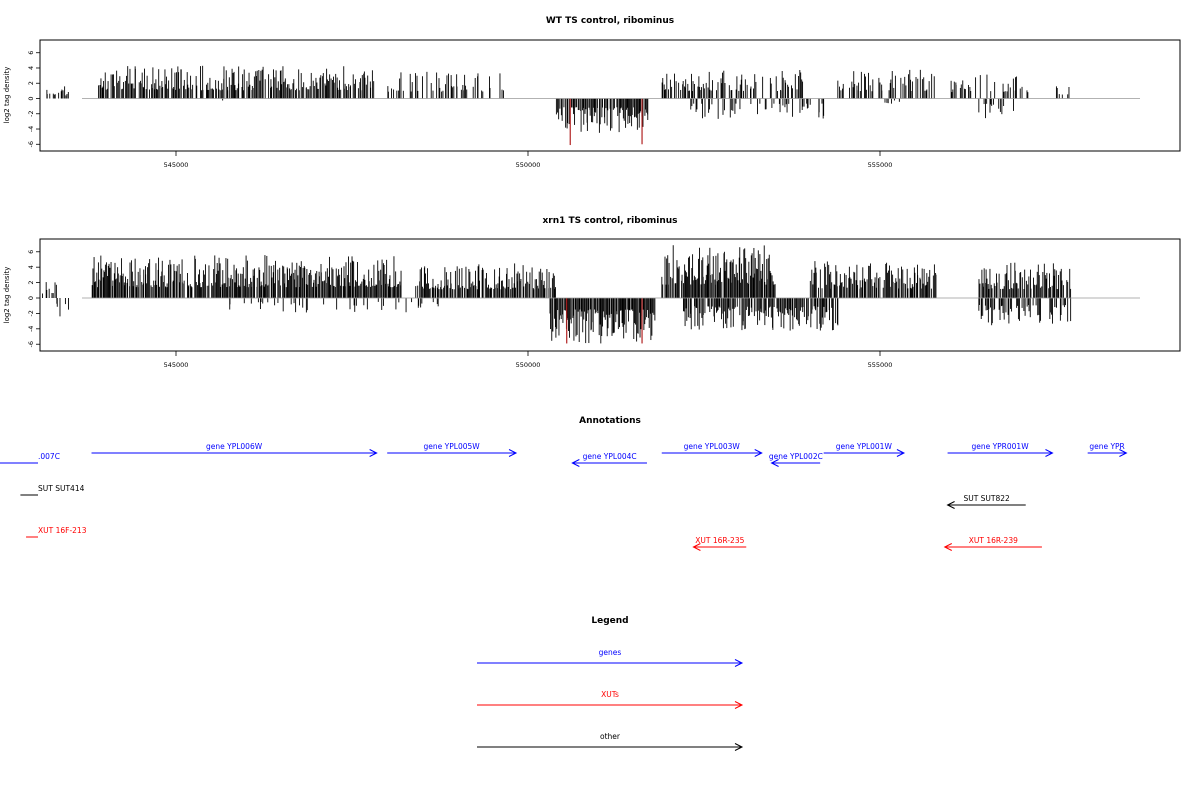 The image size is (1200, 800). Describe the element at coordinates (610, 456) in the screenshot. I see `feature-label: gene YPL004C` at that location.